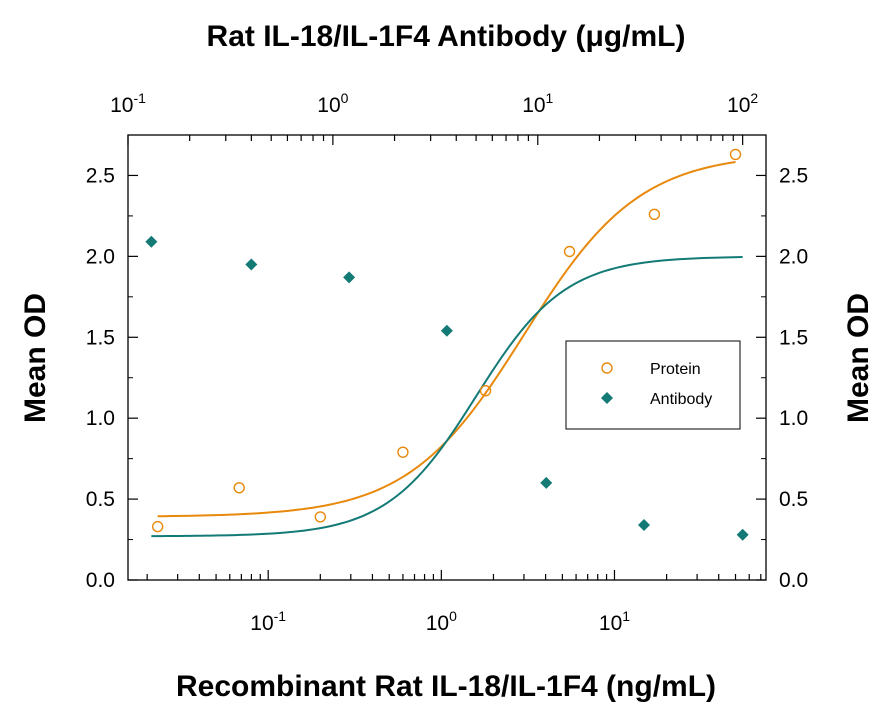 Image resolution: width=889 pixels, height=714 pixels. Describe the element at coordinates (100, 175) in the screenshot. I see `y-axis-tick-label-left: 2.5` at that location.